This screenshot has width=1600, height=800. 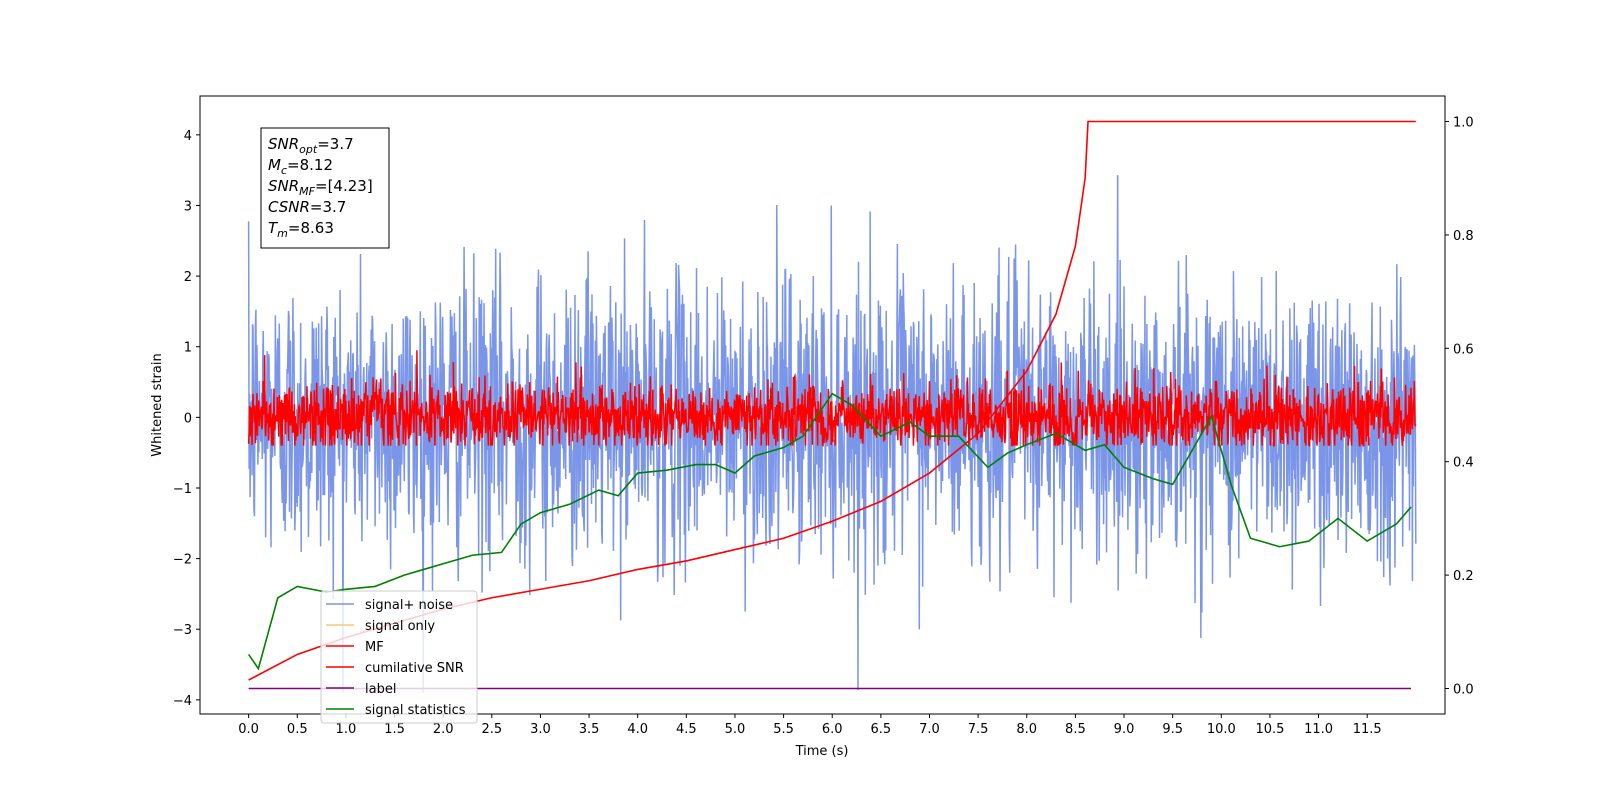 What do you see at coordinates (380, 689) in the screenshot?
I see `legend-label: label` at bounding box center [380, 689].